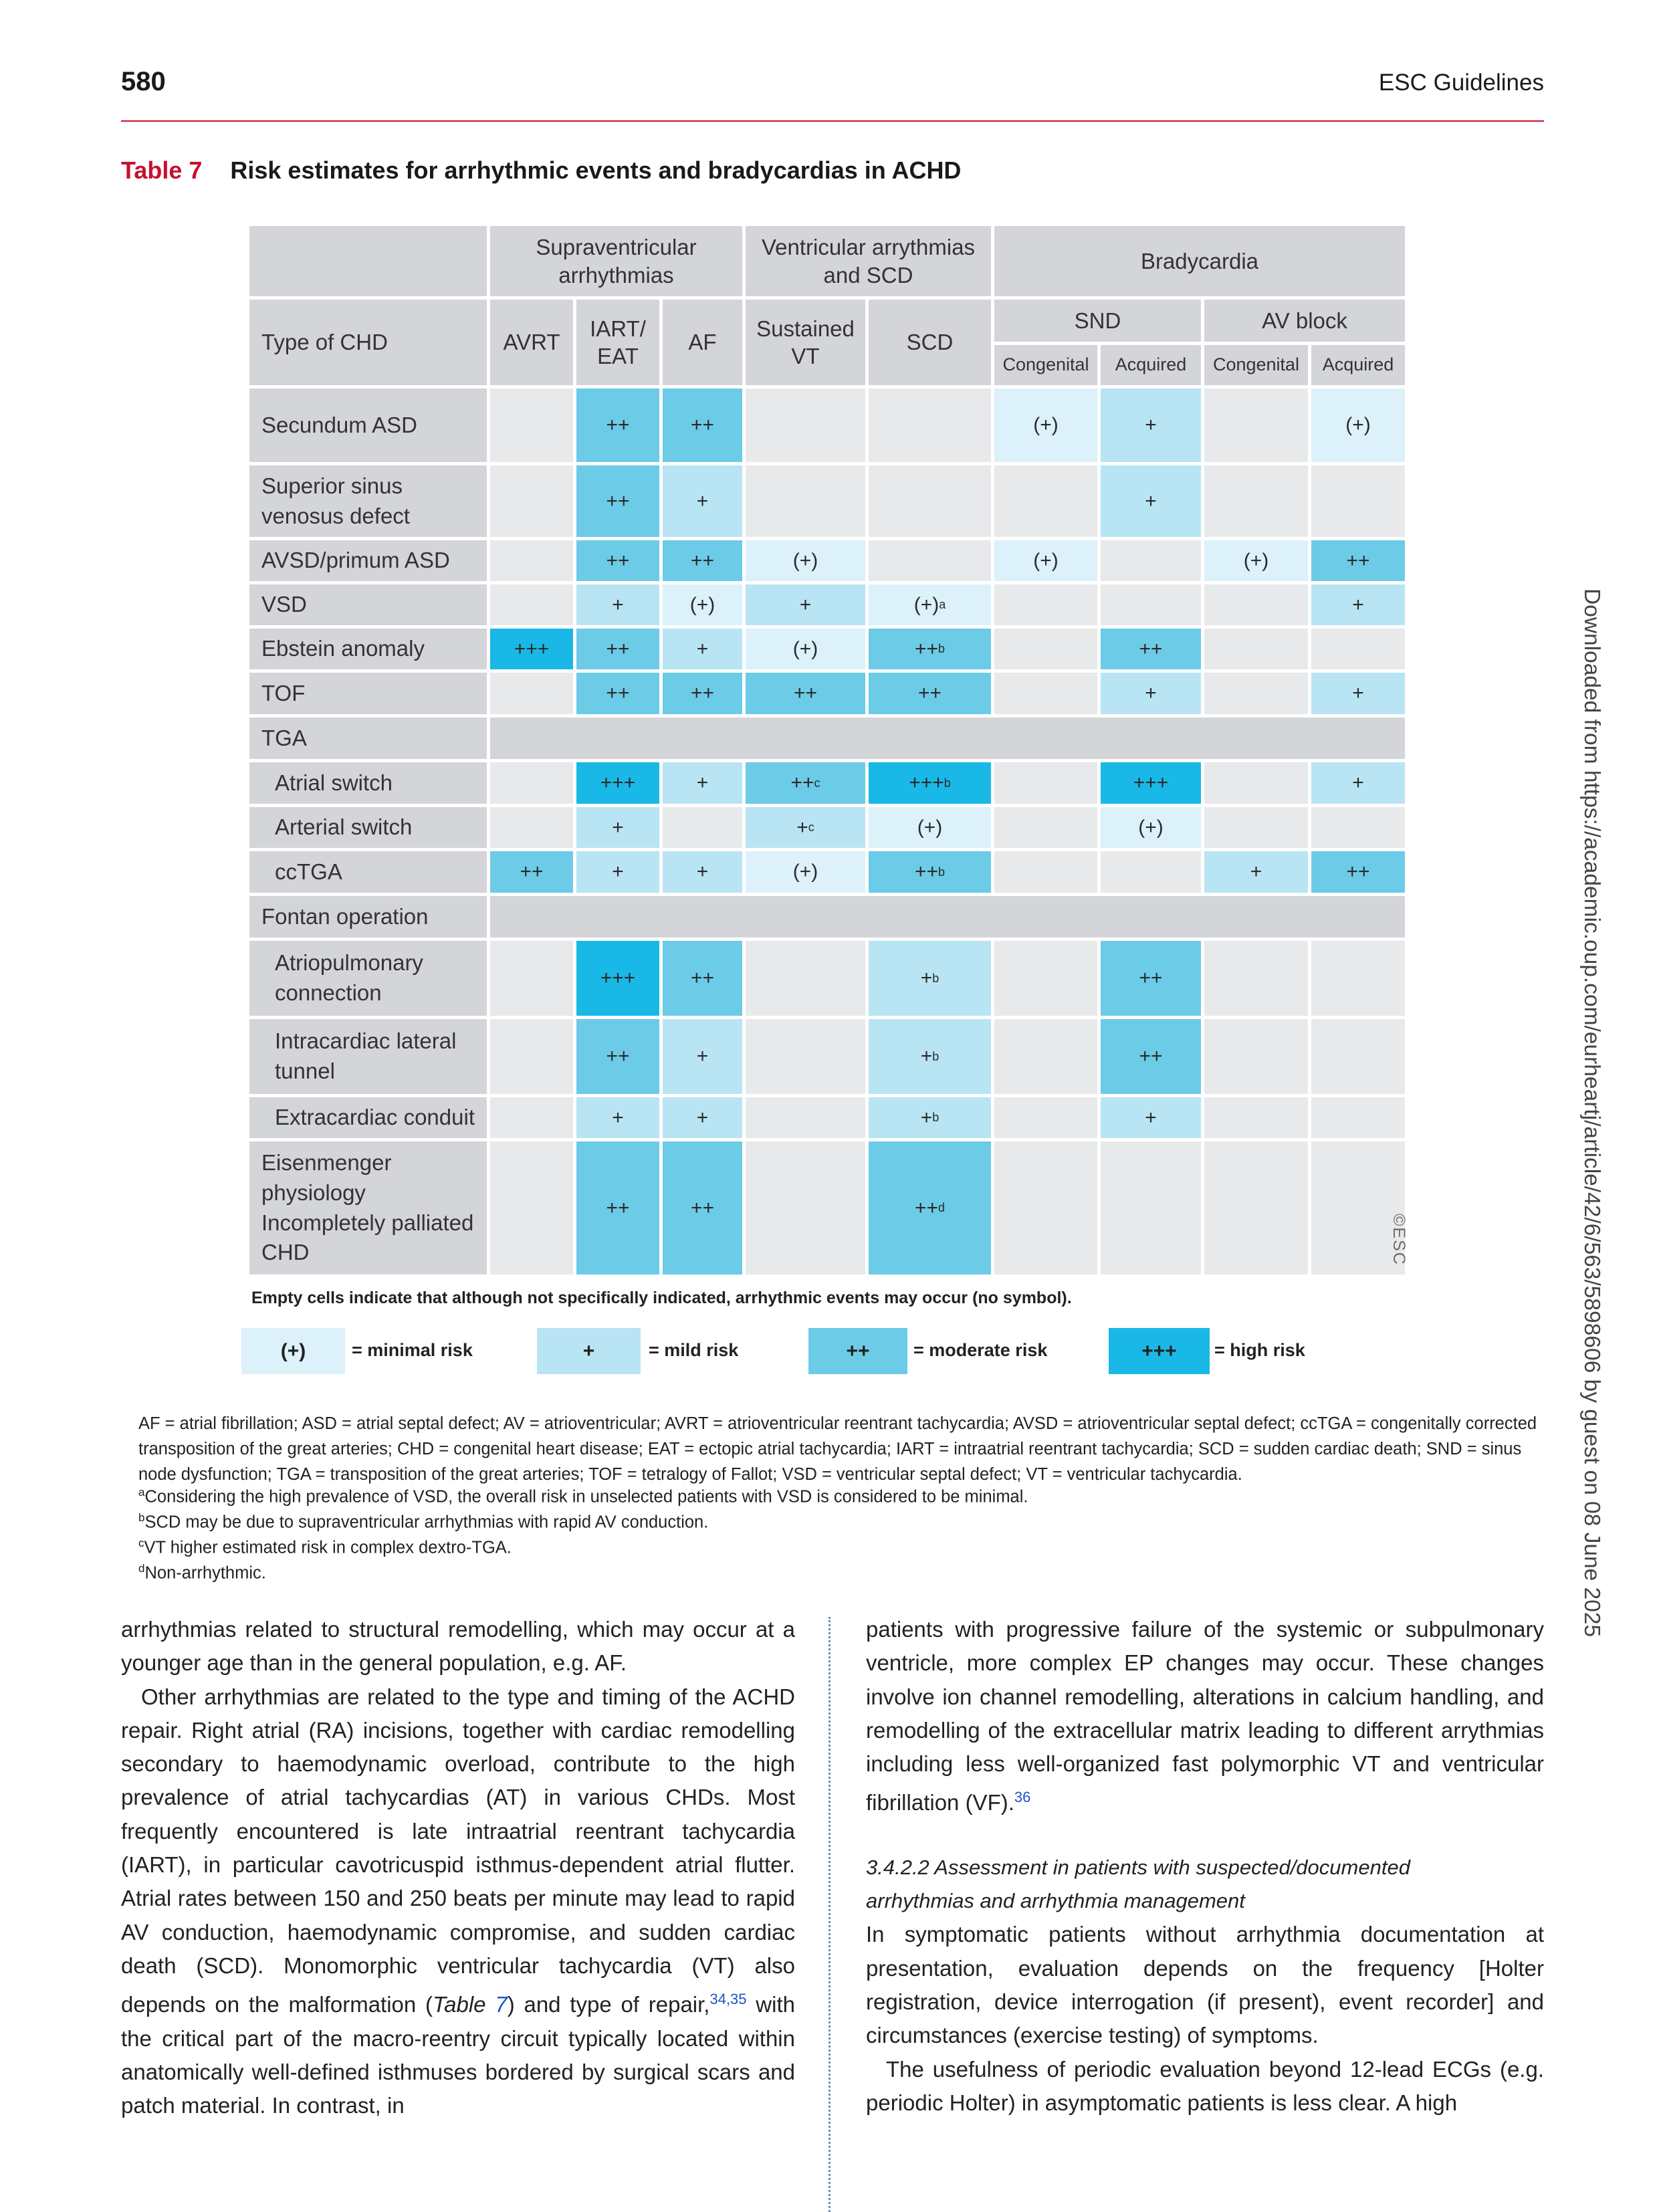 Image resolution: width=1659 pixels, height=2212 pixels. Describe the element at coordinates (1256, 365) in the screenshot. I see `column-header-av-congenital: Congenital` at that location.